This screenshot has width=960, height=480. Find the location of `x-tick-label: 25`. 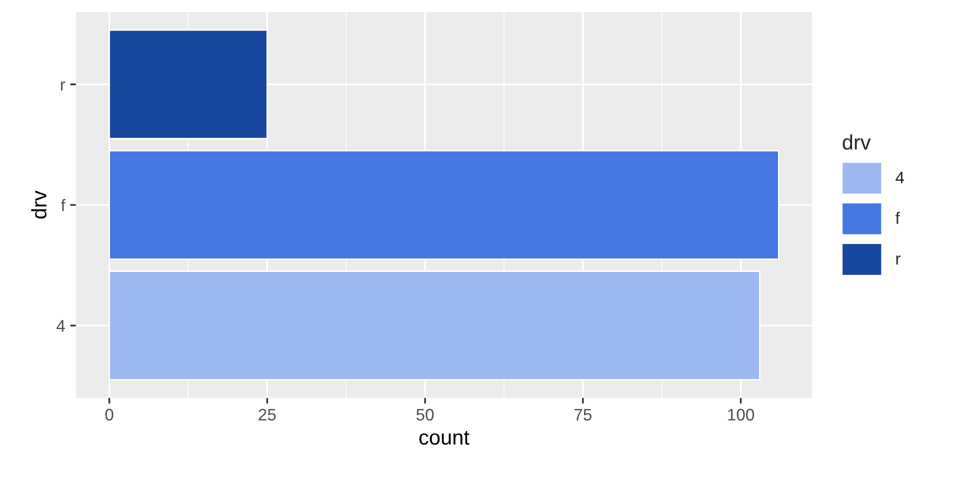

x-tick-label: 25 is located at coordinates (267, 414).